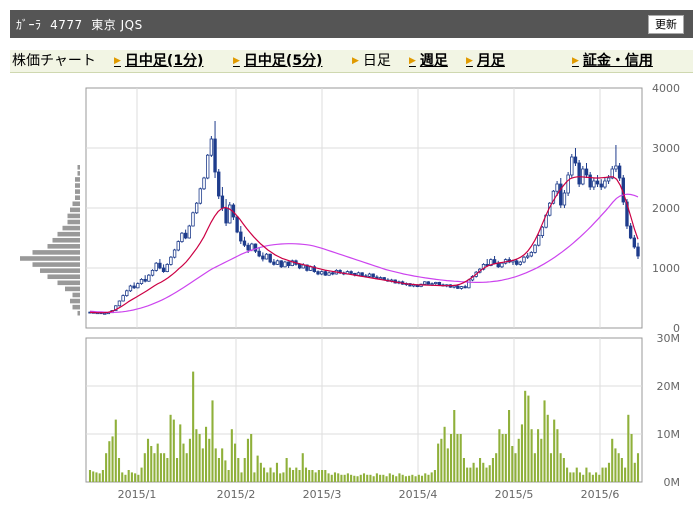  I want to click on price-y-tick-label: 0, so click(676, 328).